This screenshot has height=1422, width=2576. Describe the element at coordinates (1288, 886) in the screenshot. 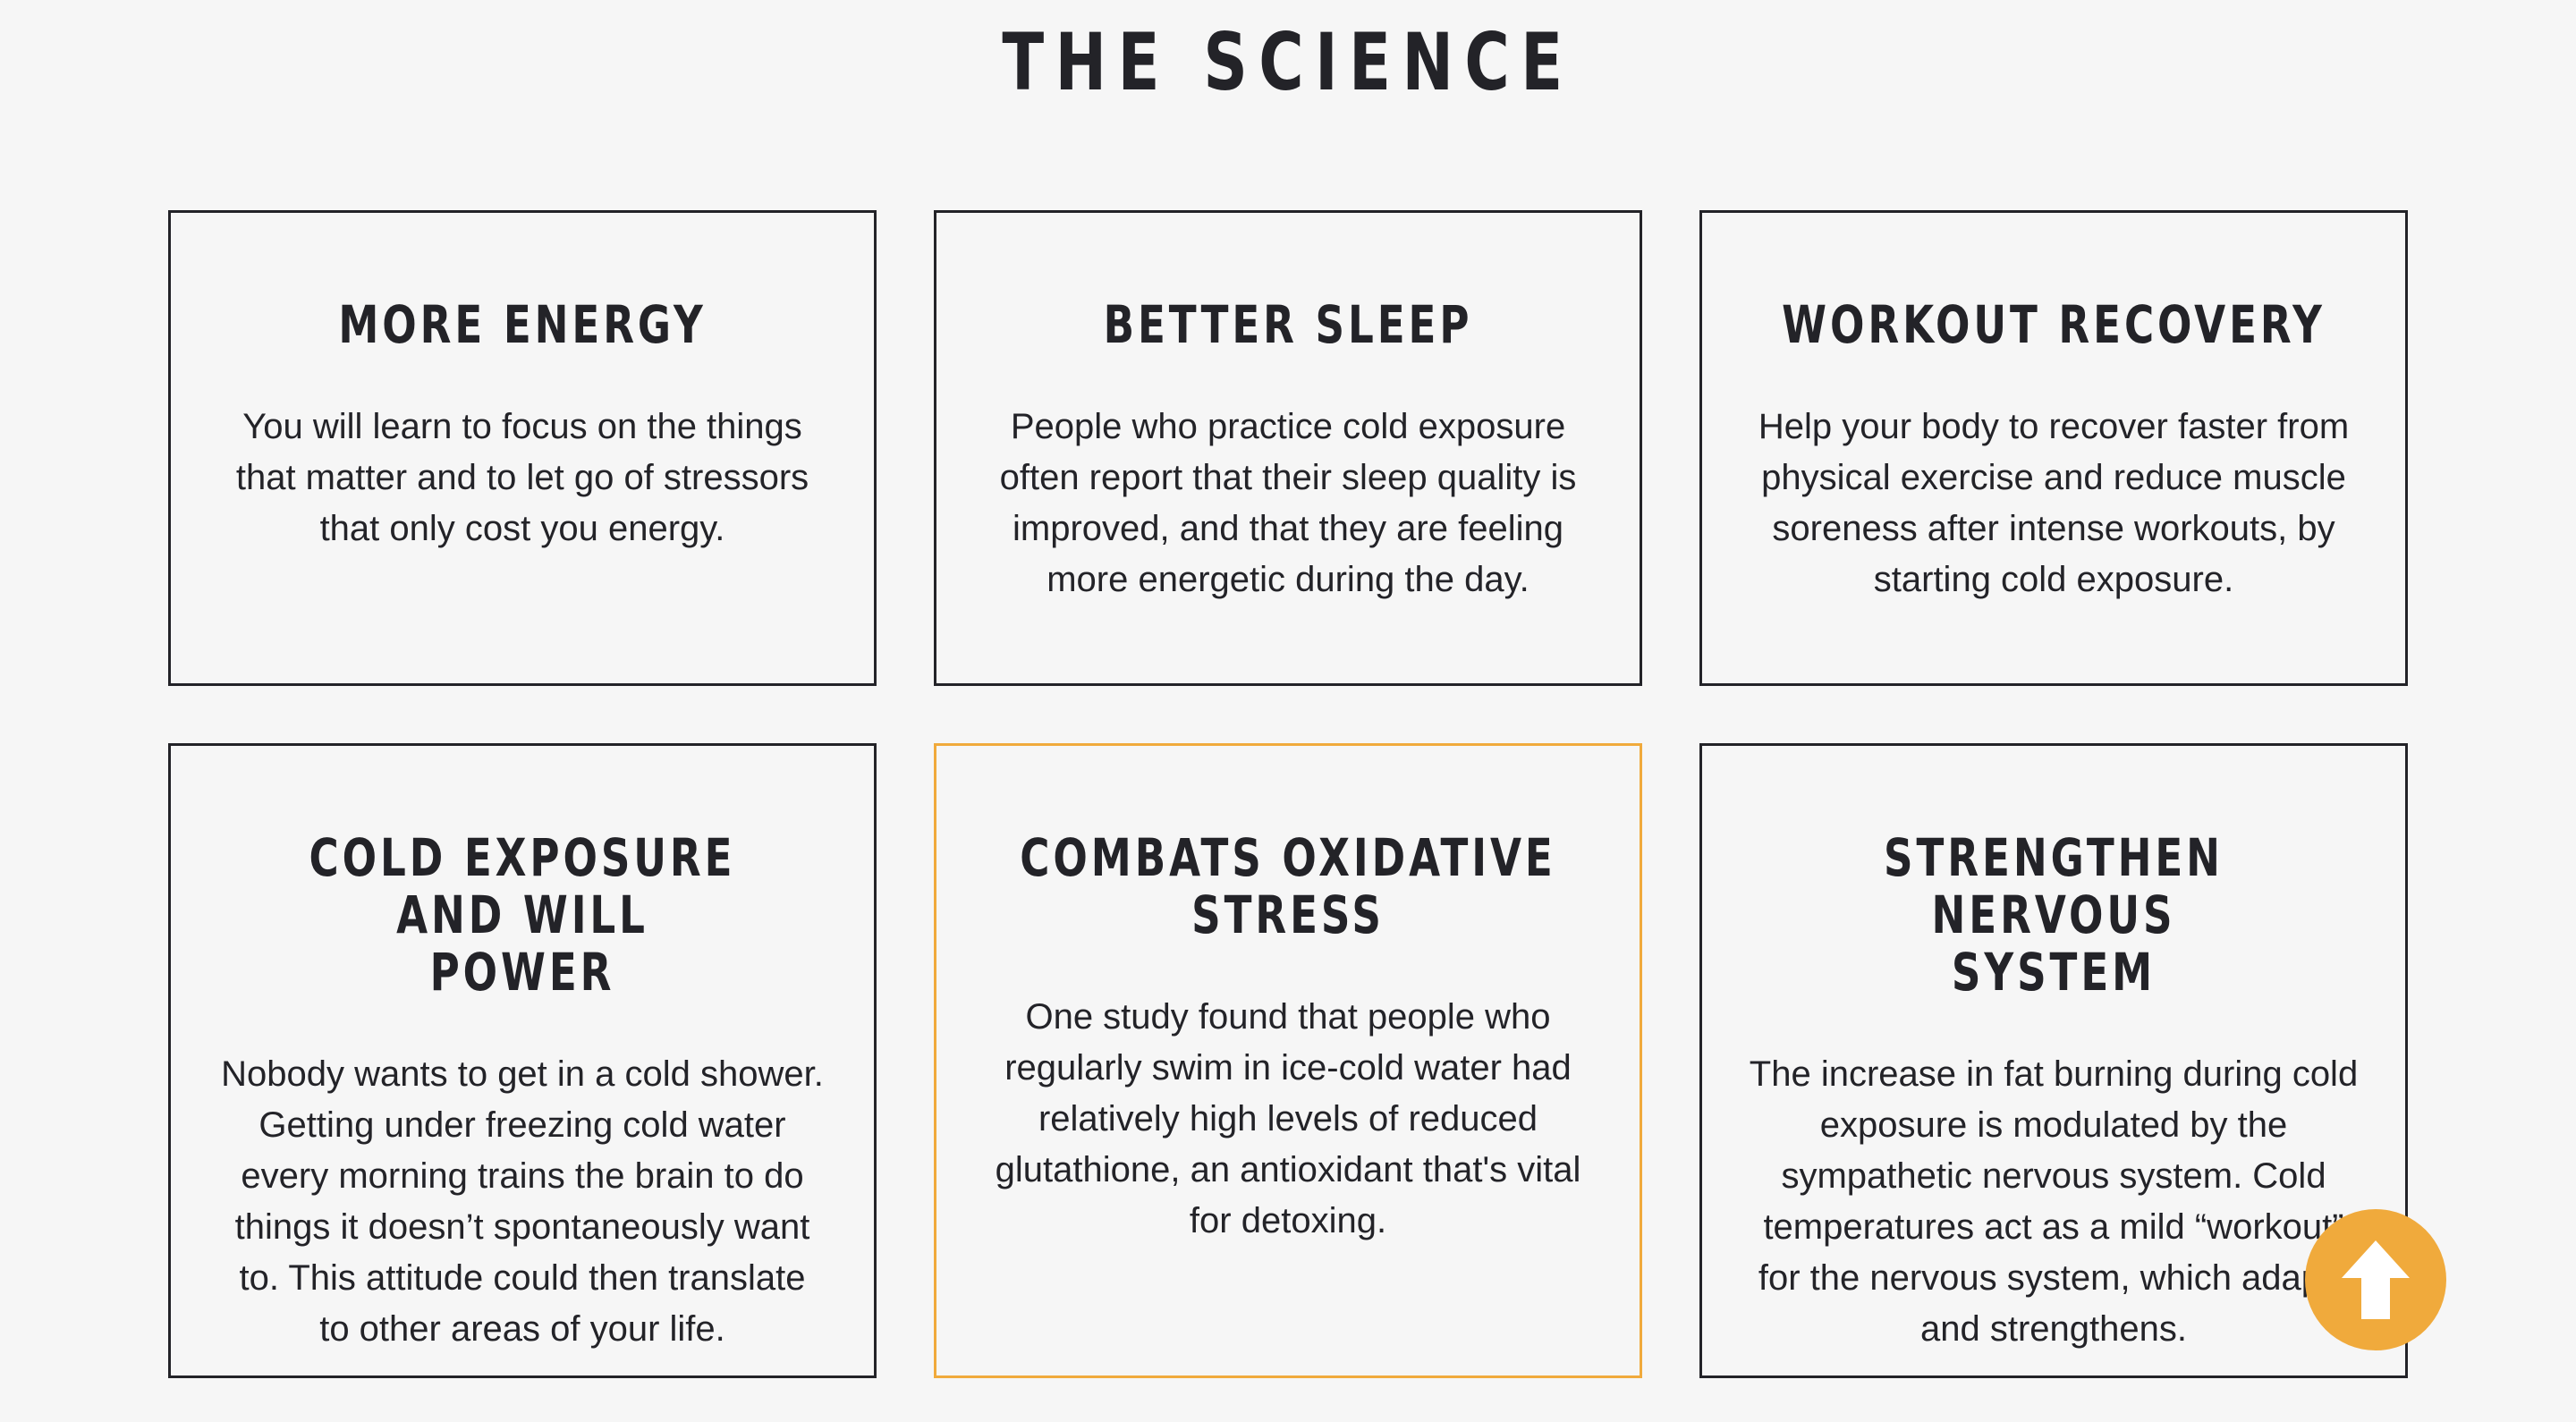

I see `card-title: COMBATS OXIDATIVE STRESS` at that location.